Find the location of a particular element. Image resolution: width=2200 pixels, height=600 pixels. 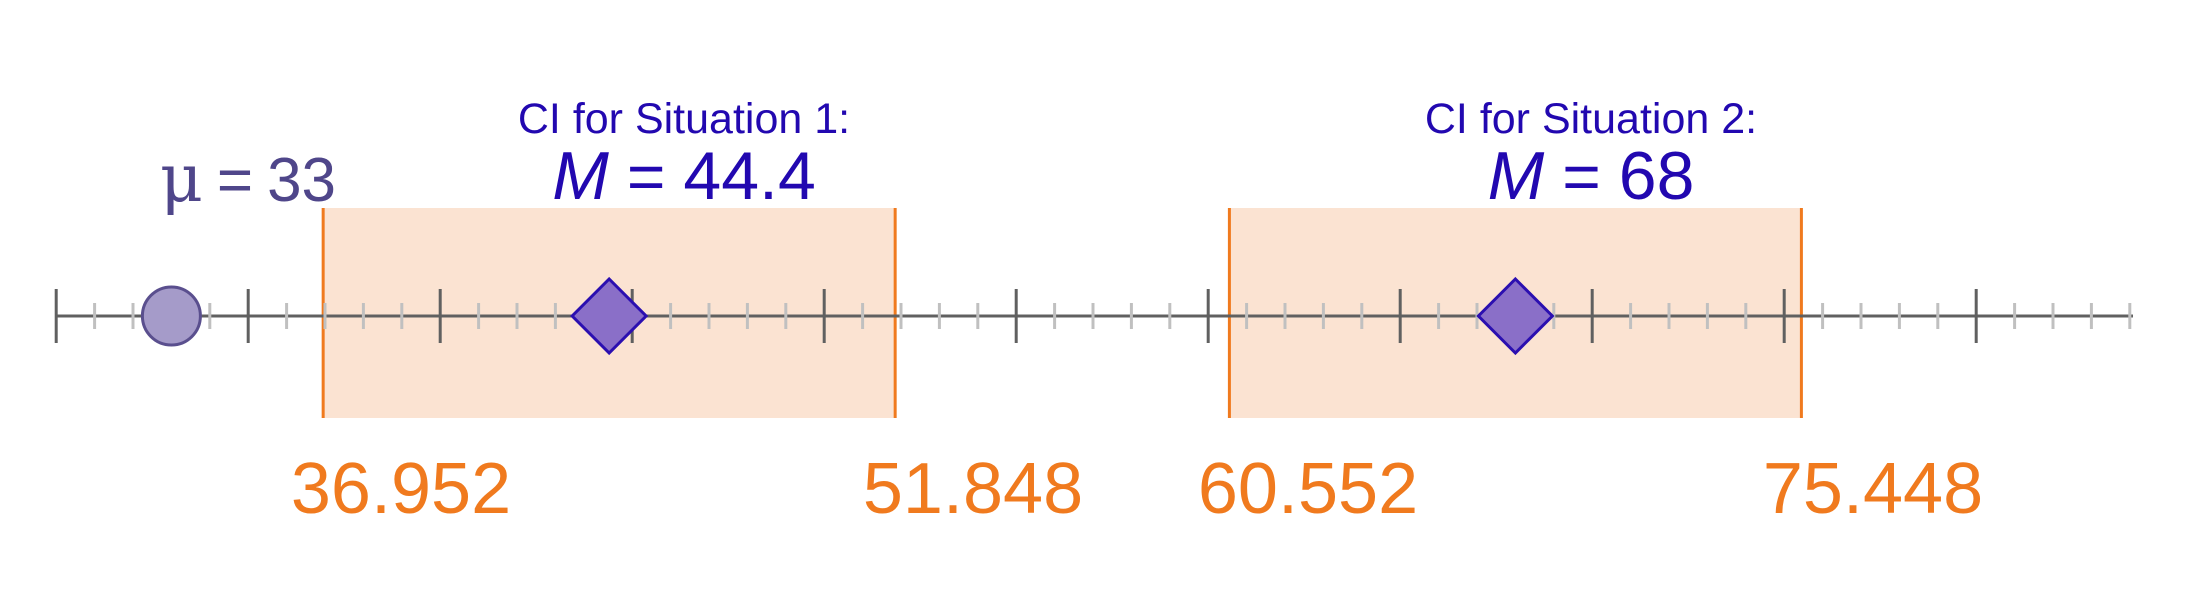

mu-symbol: μ is located at coordinates (181, 178).